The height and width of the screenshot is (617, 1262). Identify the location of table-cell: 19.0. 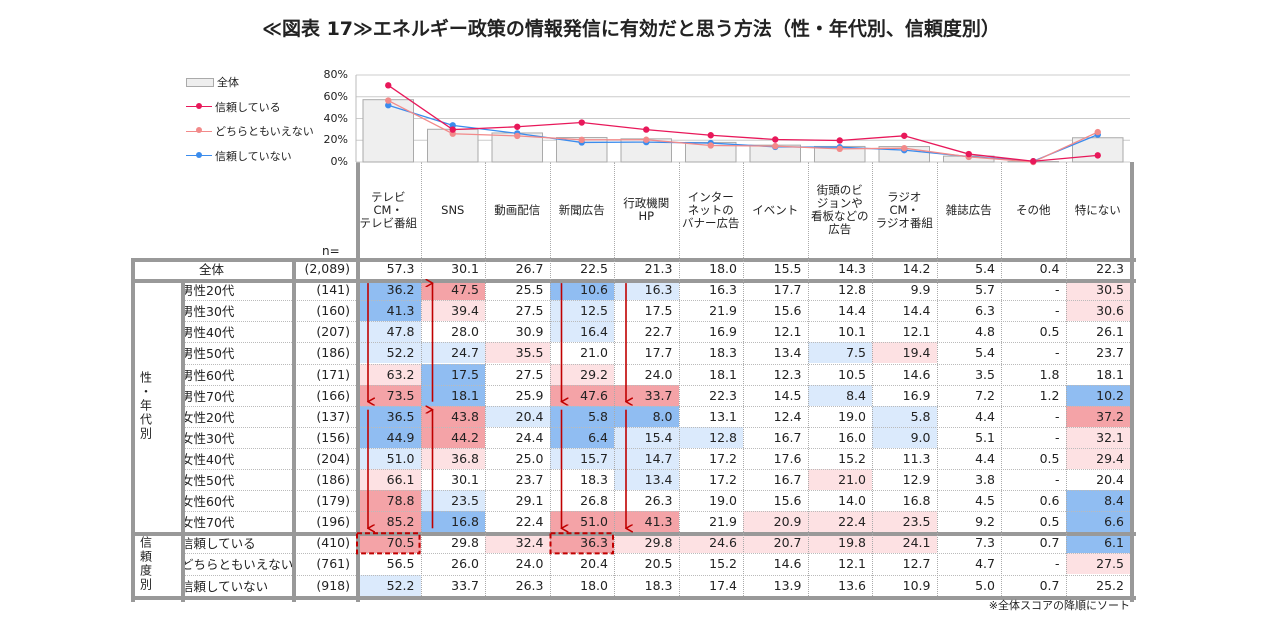
(852, 416).